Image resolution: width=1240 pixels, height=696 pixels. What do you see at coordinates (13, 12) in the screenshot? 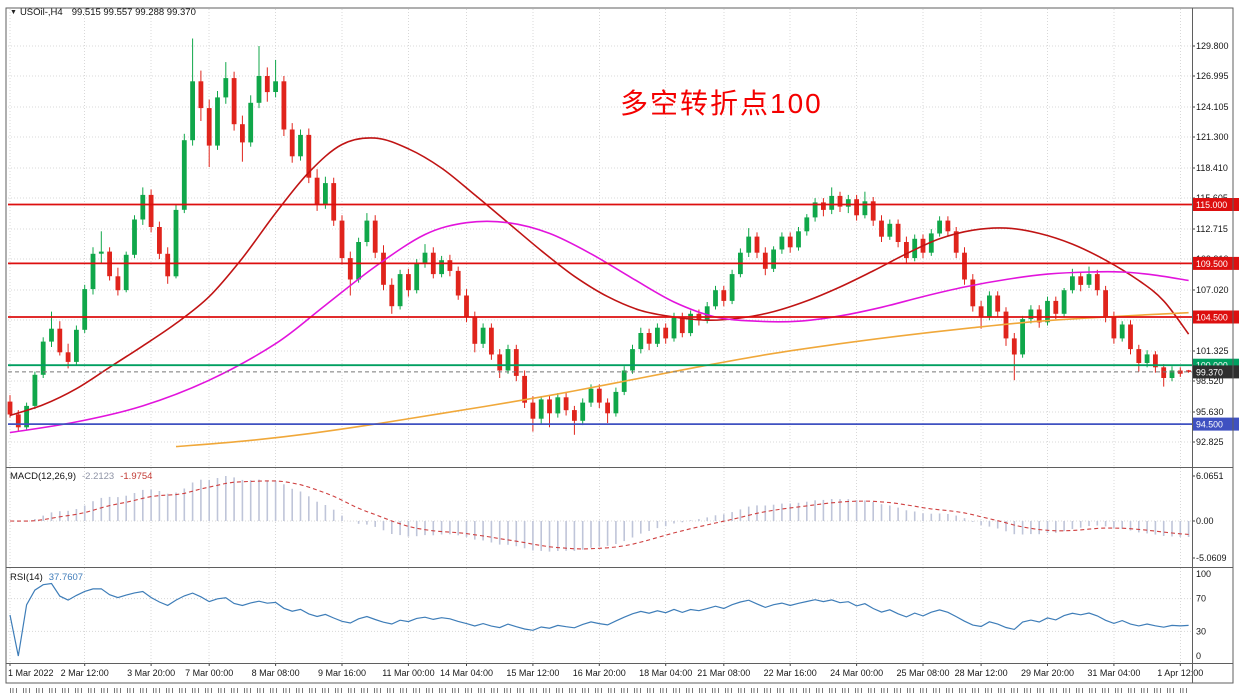
I see `symbol-dropdown-icon: ▼` at bounding box center [13, 12].